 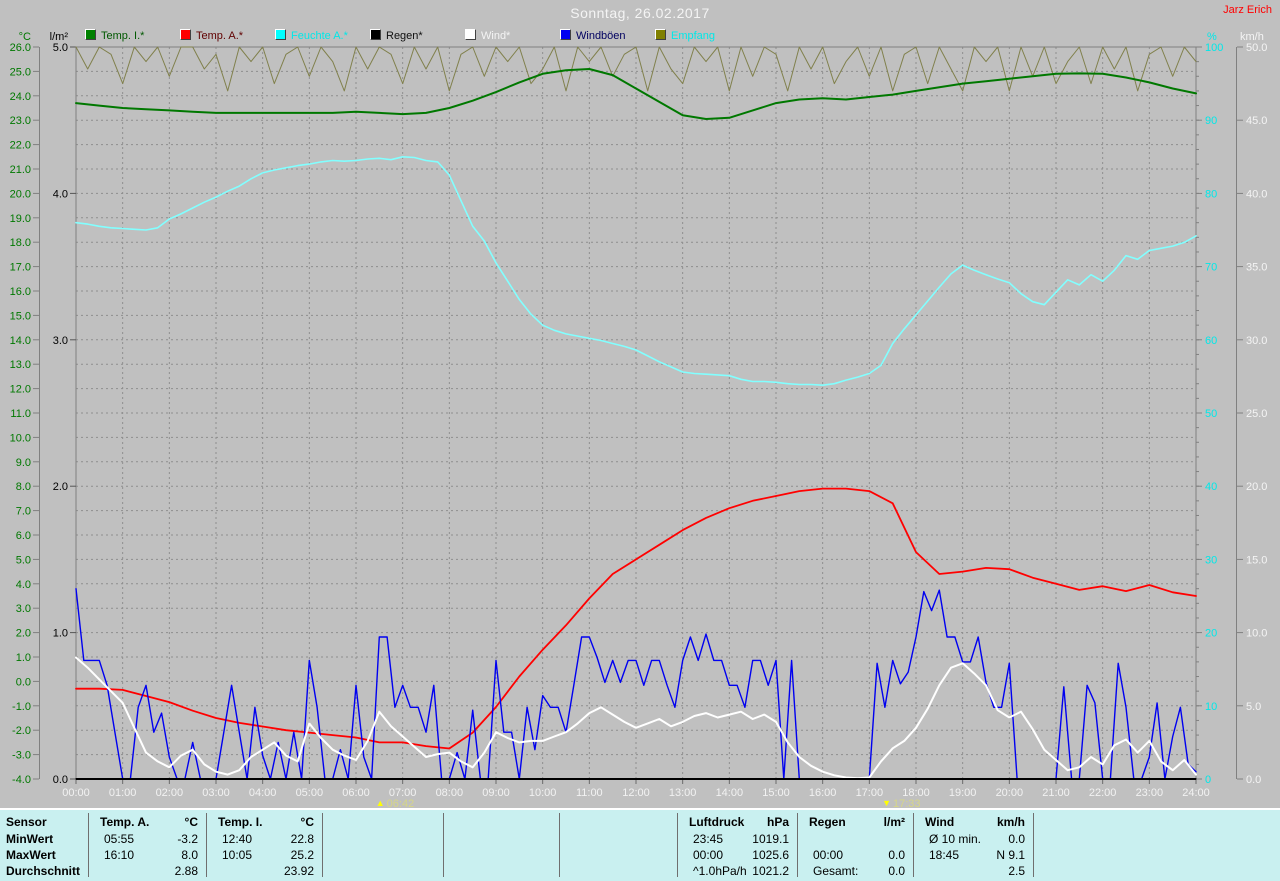 What do you see at coordinates (20, 72) in the screenshot?
I see `axis-label: 25.0` at bounding box center [20, 72].